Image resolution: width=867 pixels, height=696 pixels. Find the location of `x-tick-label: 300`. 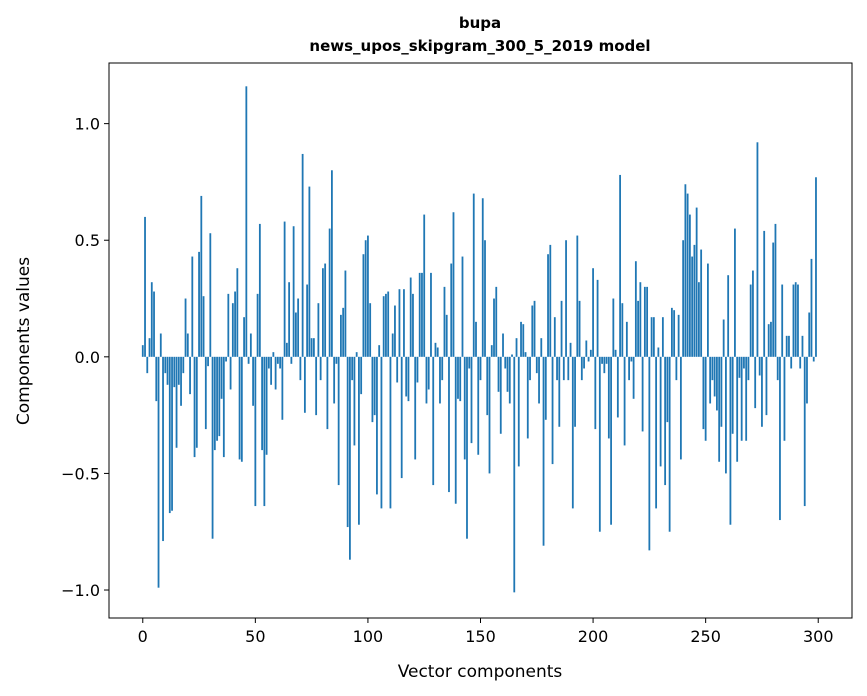

x-tick-label: 300 is located at coordinates (818, 636).